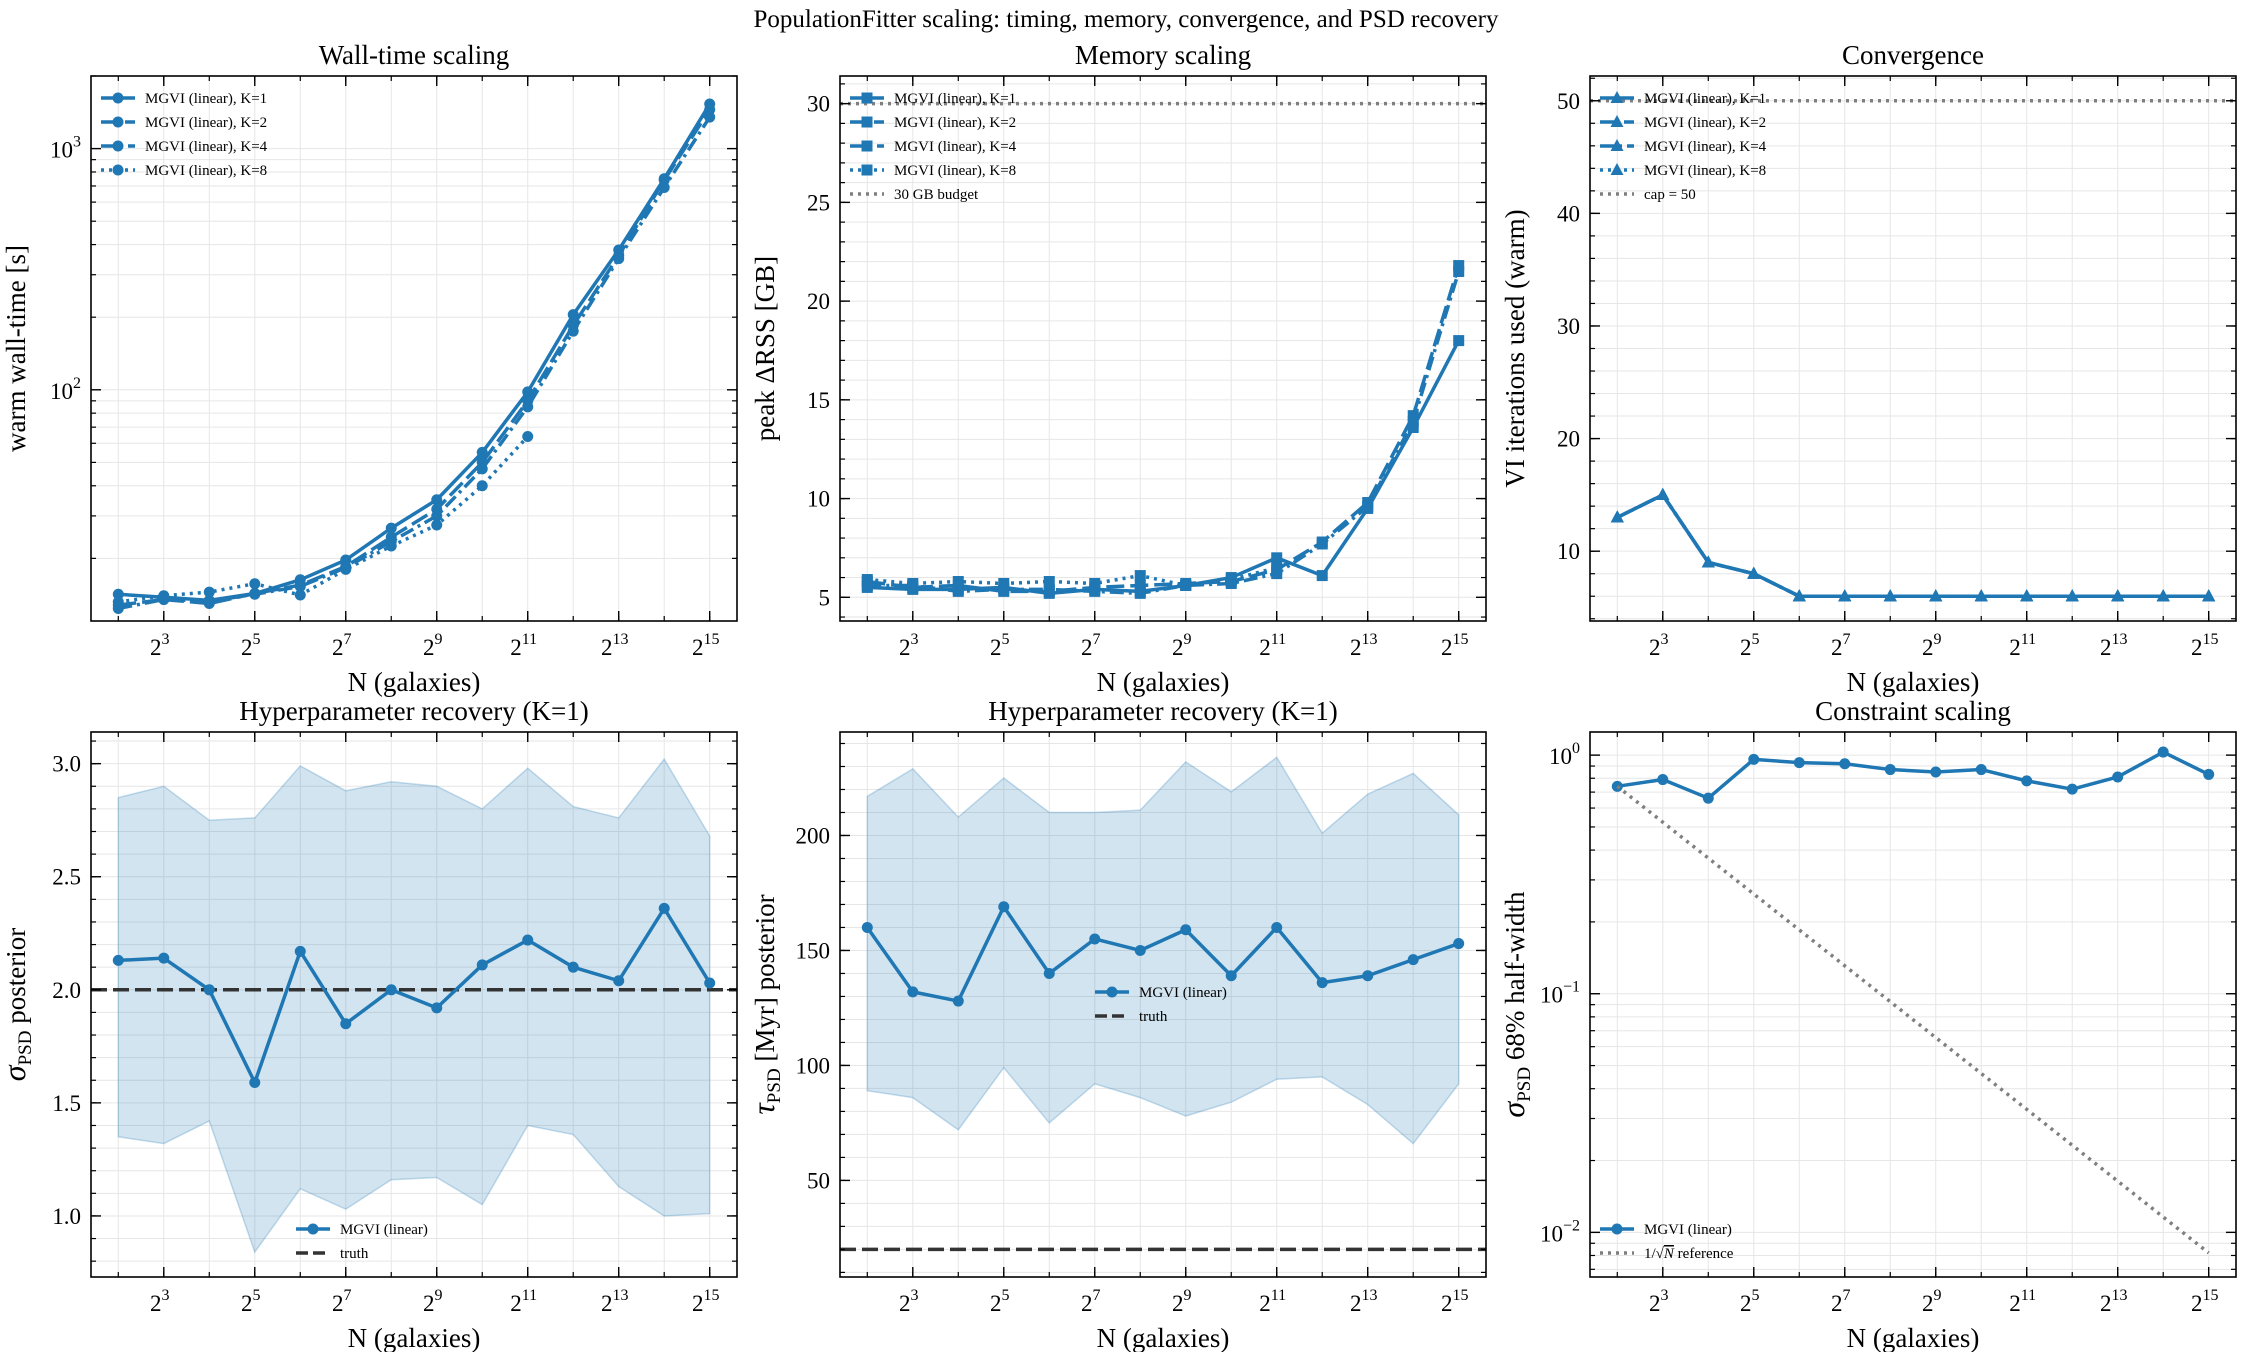 Image resolution: width=2252 pixels, height=1352 pixels. Describe the element at coordinates (1568, 439) in the screenshot. I see `y-tick-label: 20` at that location.